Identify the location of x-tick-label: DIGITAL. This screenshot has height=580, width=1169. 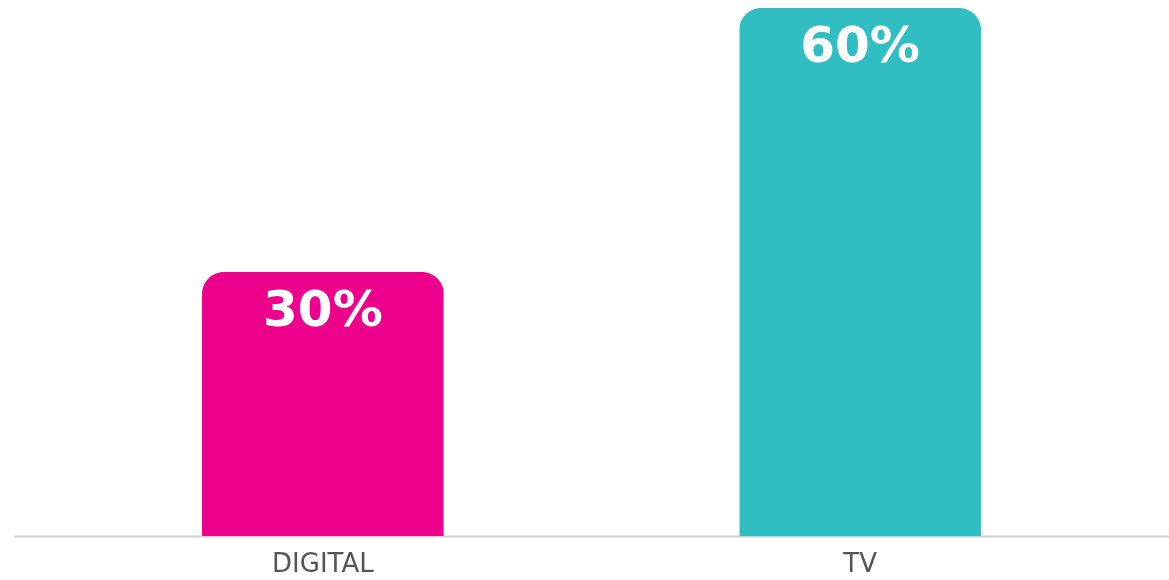
(323, 562).